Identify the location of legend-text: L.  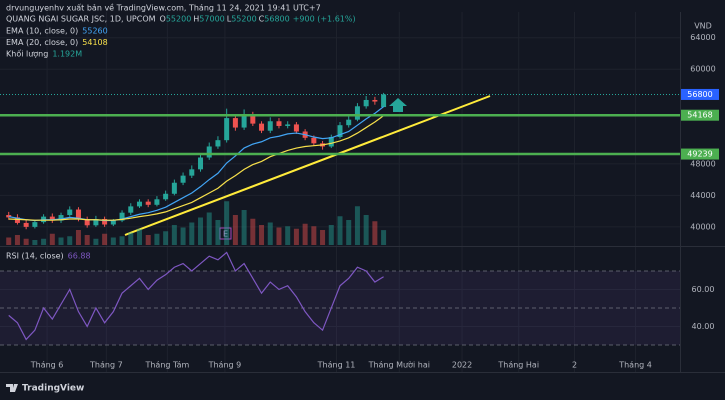
(229, 19).